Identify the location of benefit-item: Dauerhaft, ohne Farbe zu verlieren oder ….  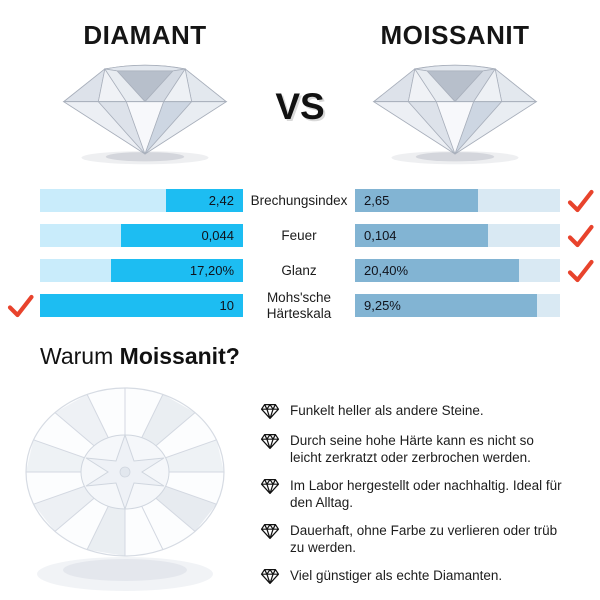
(415, 539).